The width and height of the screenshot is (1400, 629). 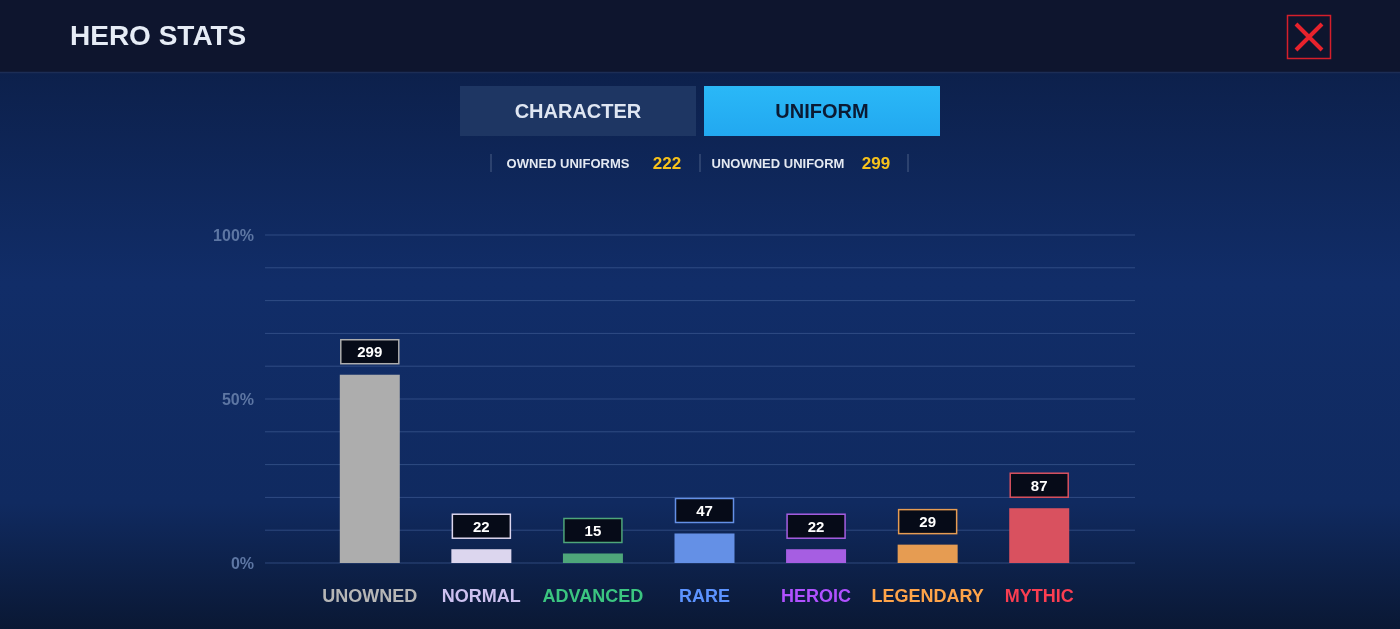 I want to click on y-tick-label: 0%, so click(x=242, y=563).